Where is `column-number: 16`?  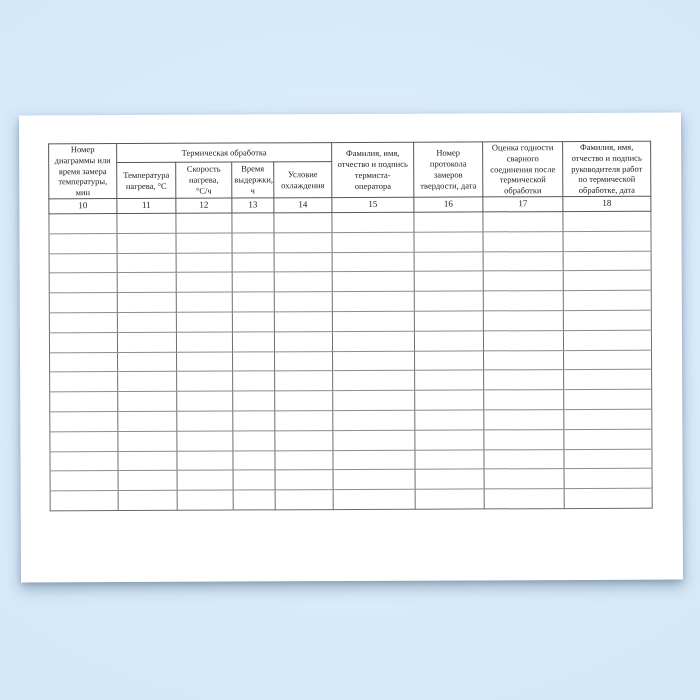 column-number: 16 is located at coordinates (448, 204).